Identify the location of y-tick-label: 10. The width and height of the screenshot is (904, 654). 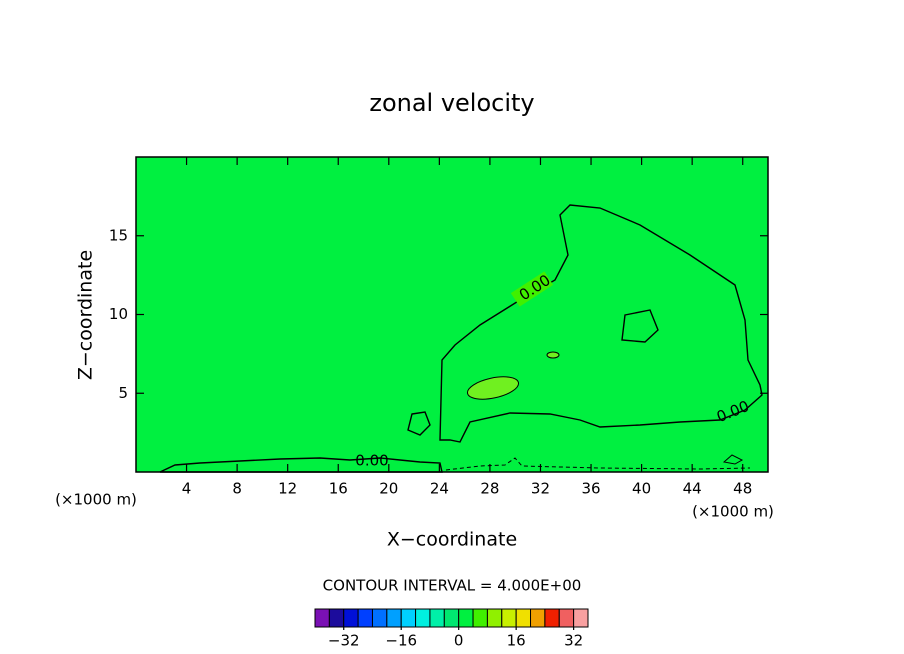
(118, 314).